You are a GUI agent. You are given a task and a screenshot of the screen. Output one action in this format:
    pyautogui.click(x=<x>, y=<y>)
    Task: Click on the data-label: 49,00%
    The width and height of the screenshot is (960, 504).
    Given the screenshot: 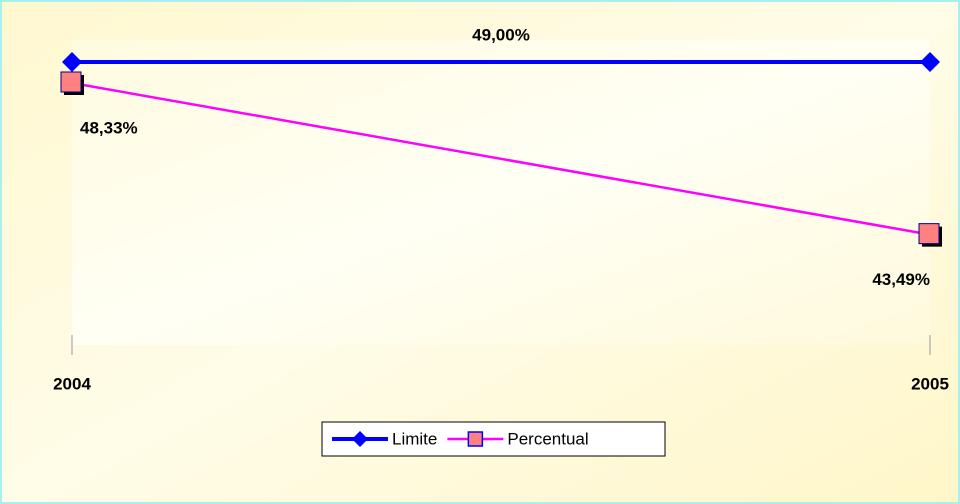 What is the action you would take?
    pyautogui.click(x=501, y=34)
    